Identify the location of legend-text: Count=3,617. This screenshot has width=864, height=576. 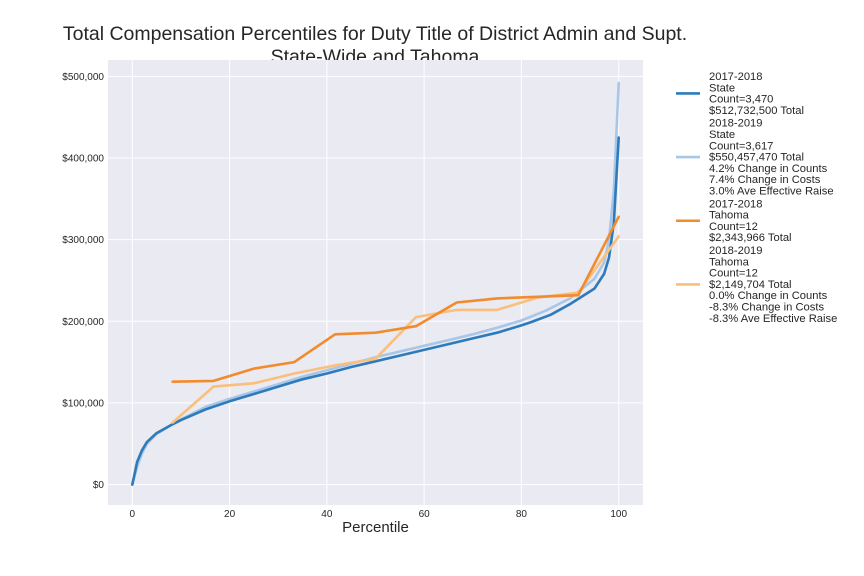
(741, 146).